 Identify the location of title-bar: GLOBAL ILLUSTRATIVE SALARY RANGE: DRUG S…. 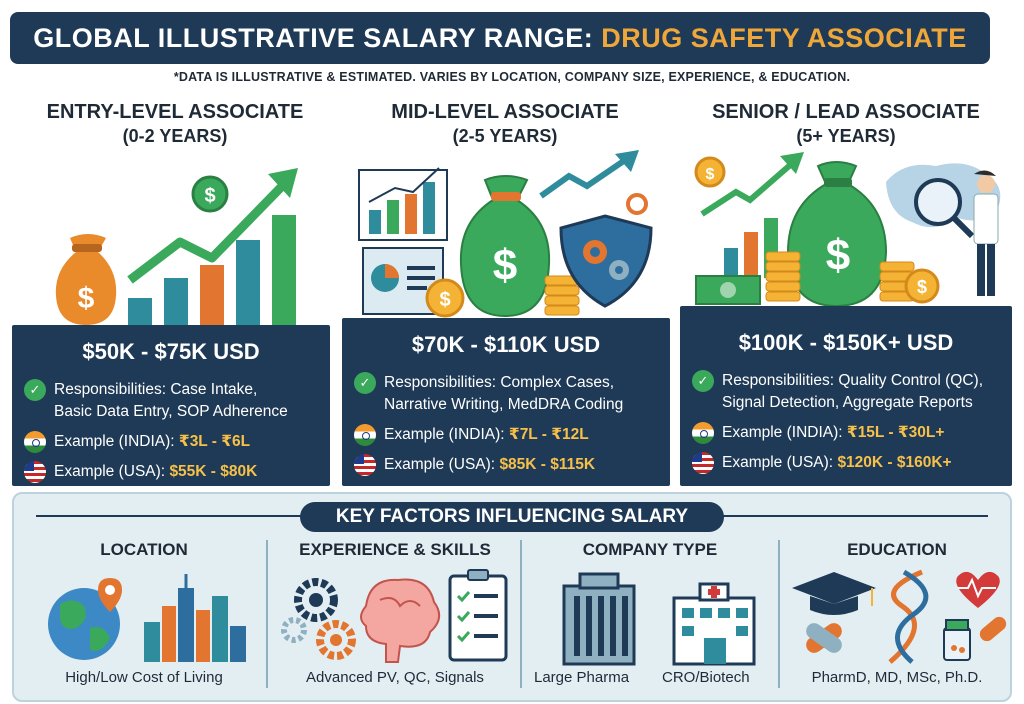
(500, 38).